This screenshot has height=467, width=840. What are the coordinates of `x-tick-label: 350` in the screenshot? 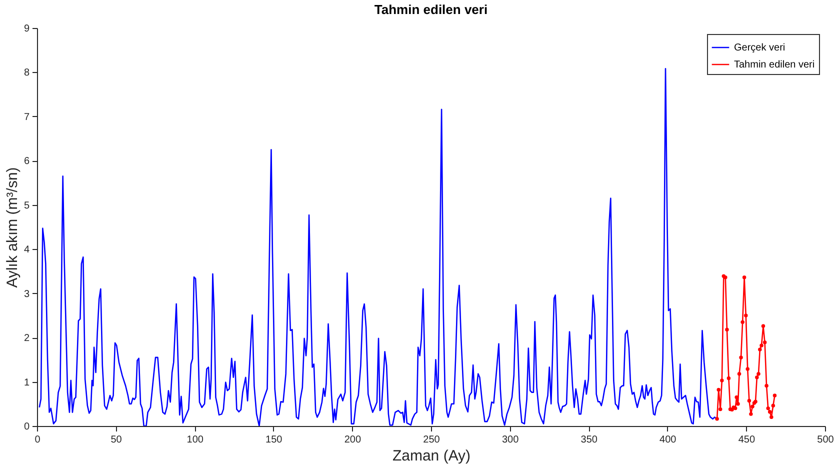 It's located at (589, 440).